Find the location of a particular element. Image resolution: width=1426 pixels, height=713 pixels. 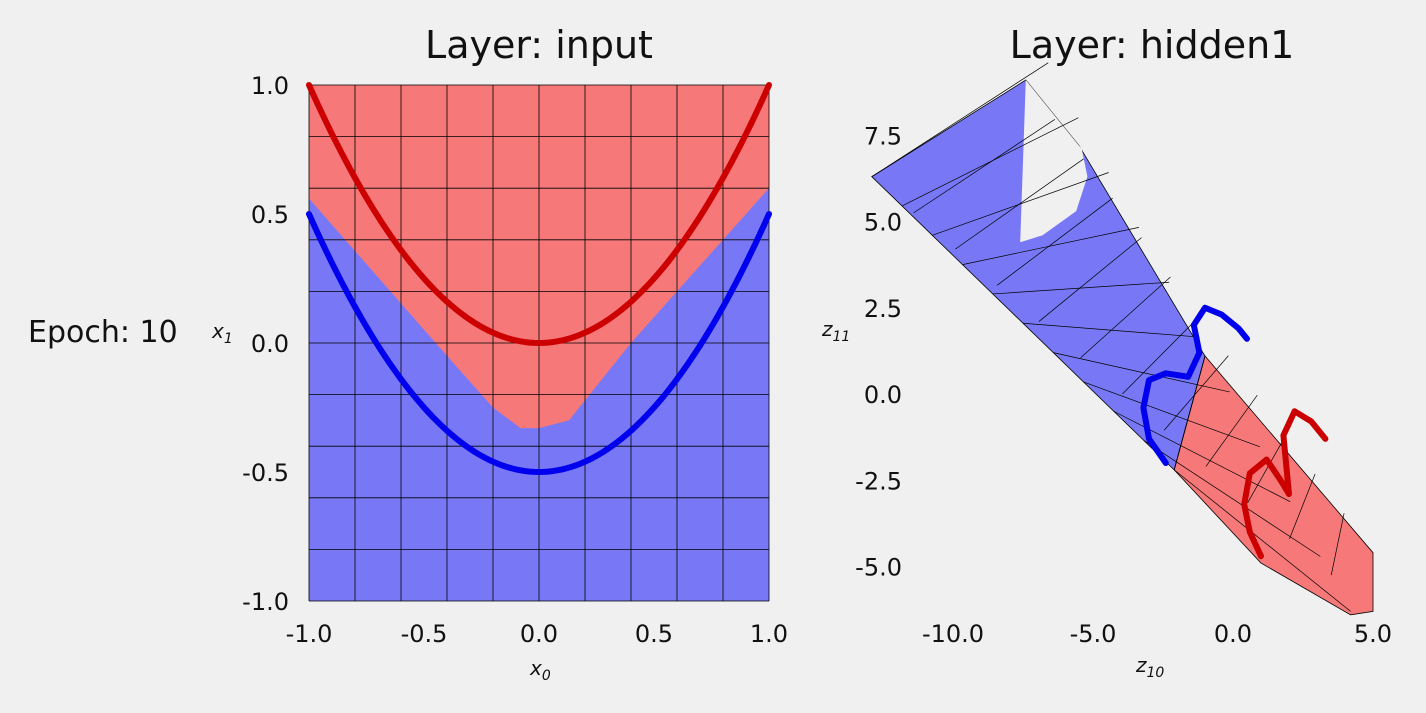

x-tick-label: 0.5 is located at coordinates (654, 634).